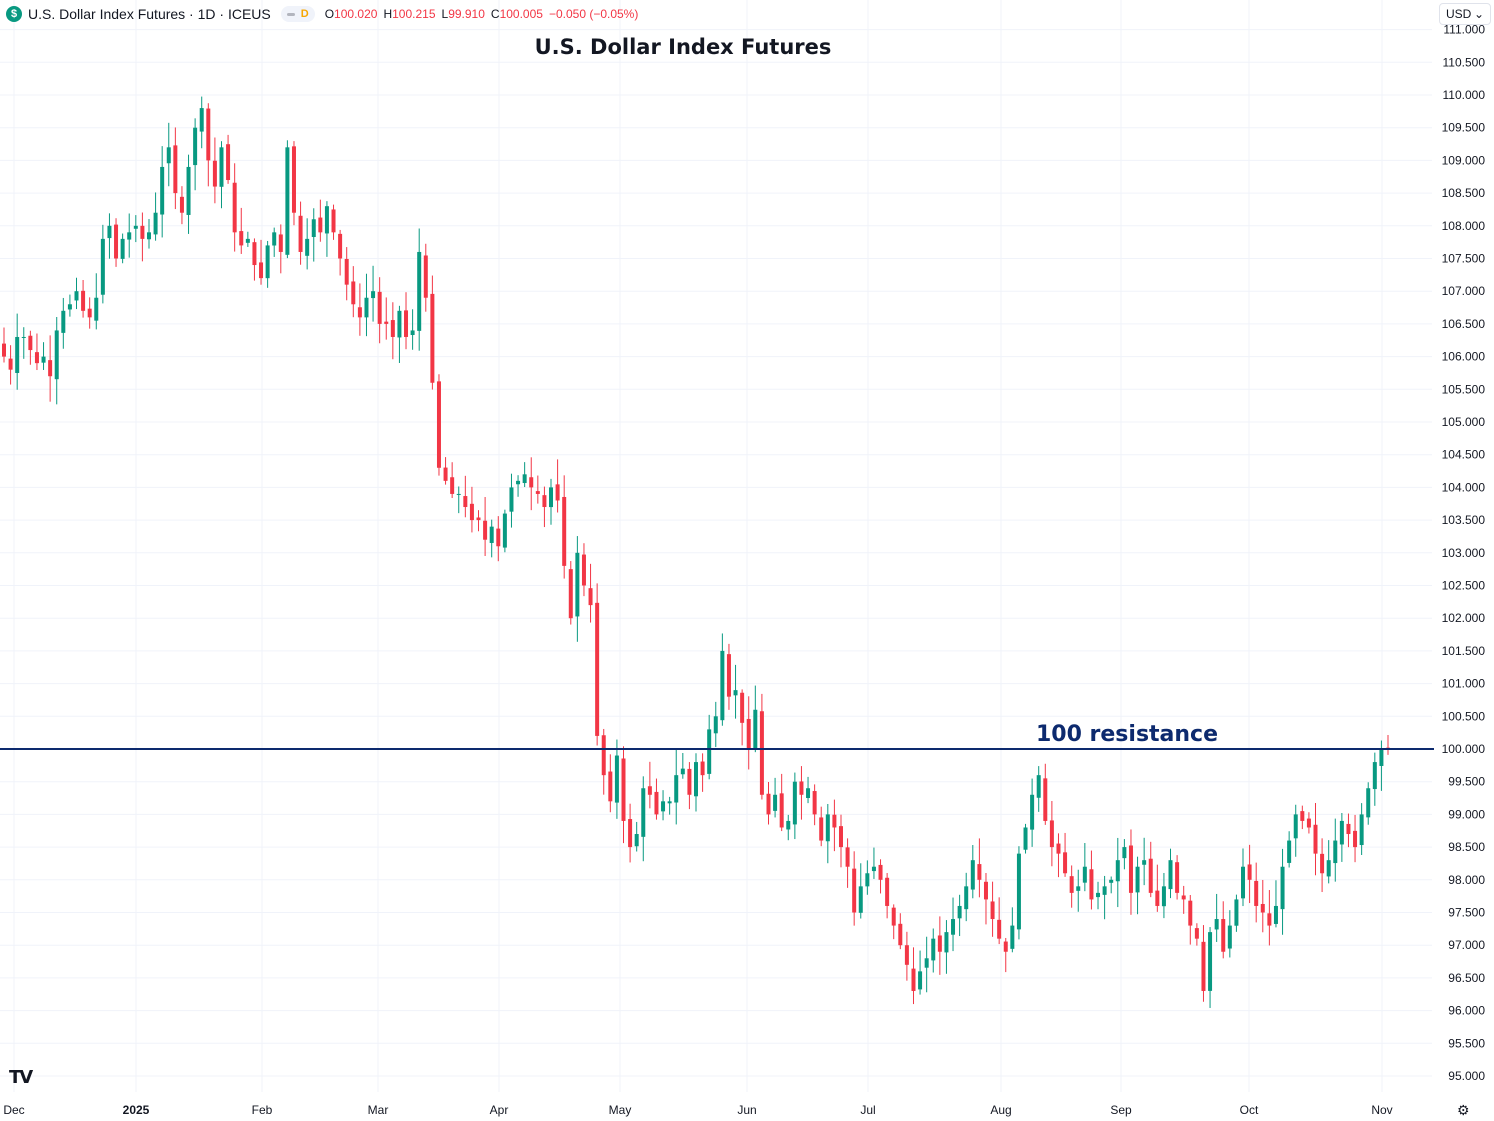 This screenshot has height=1121, width=1494. I want to click on price-tick-label: 109.000, so click(1464, 160).